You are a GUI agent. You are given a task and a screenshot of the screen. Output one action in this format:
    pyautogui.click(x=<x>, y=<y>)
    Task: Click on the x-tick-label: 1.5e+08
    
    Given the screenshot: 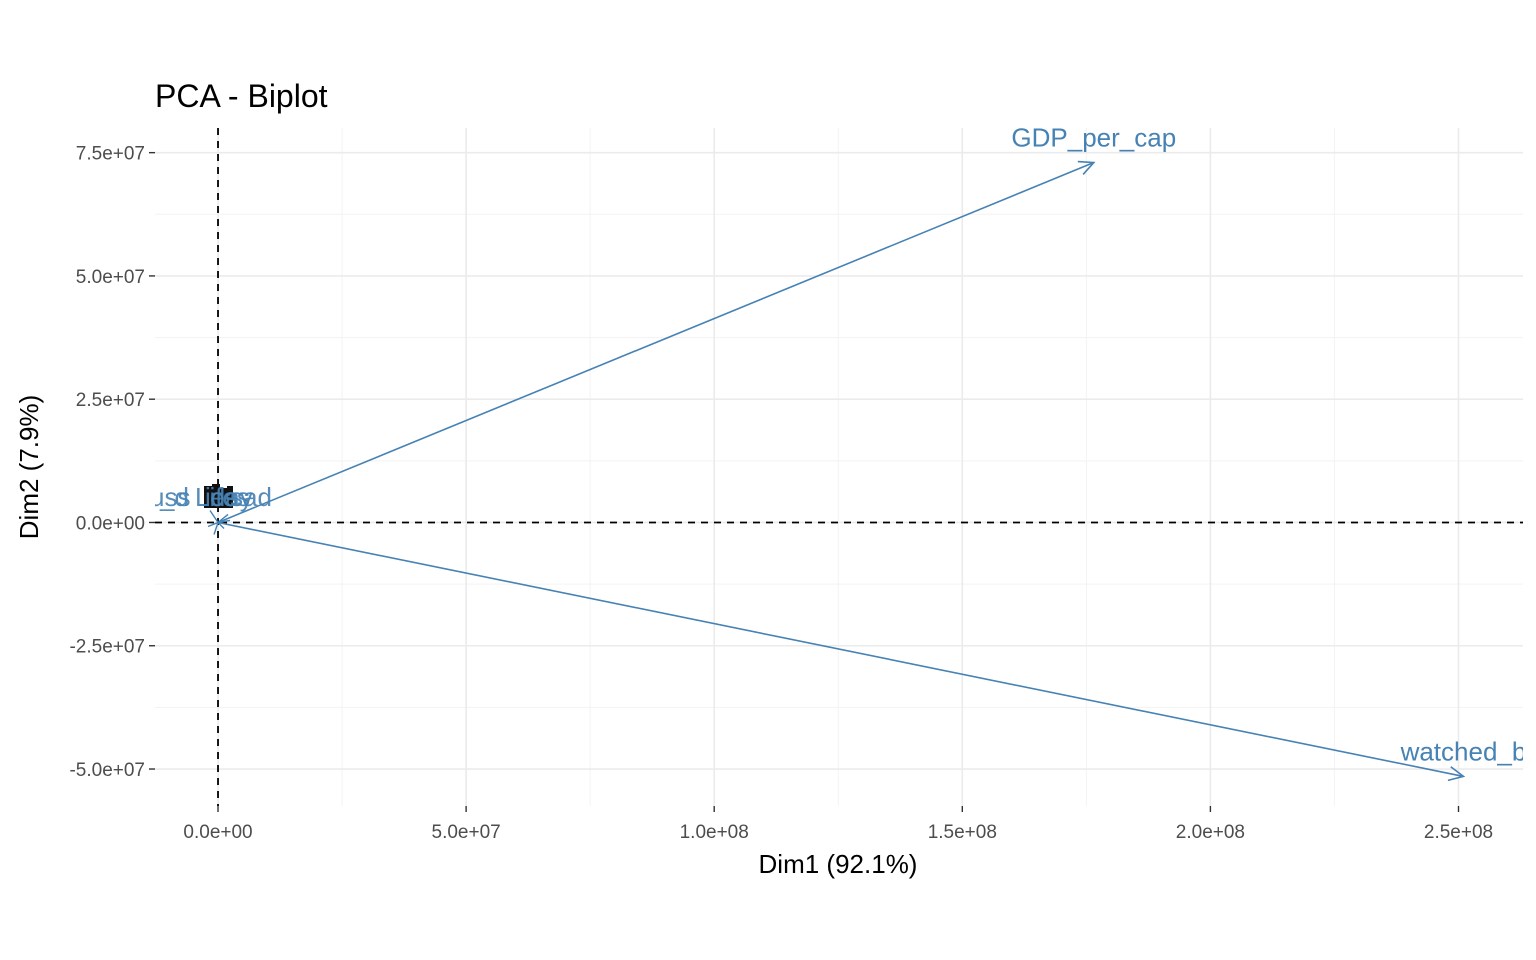 What is the action you would take?
    pyautogui.click(x=962, y=832)
    